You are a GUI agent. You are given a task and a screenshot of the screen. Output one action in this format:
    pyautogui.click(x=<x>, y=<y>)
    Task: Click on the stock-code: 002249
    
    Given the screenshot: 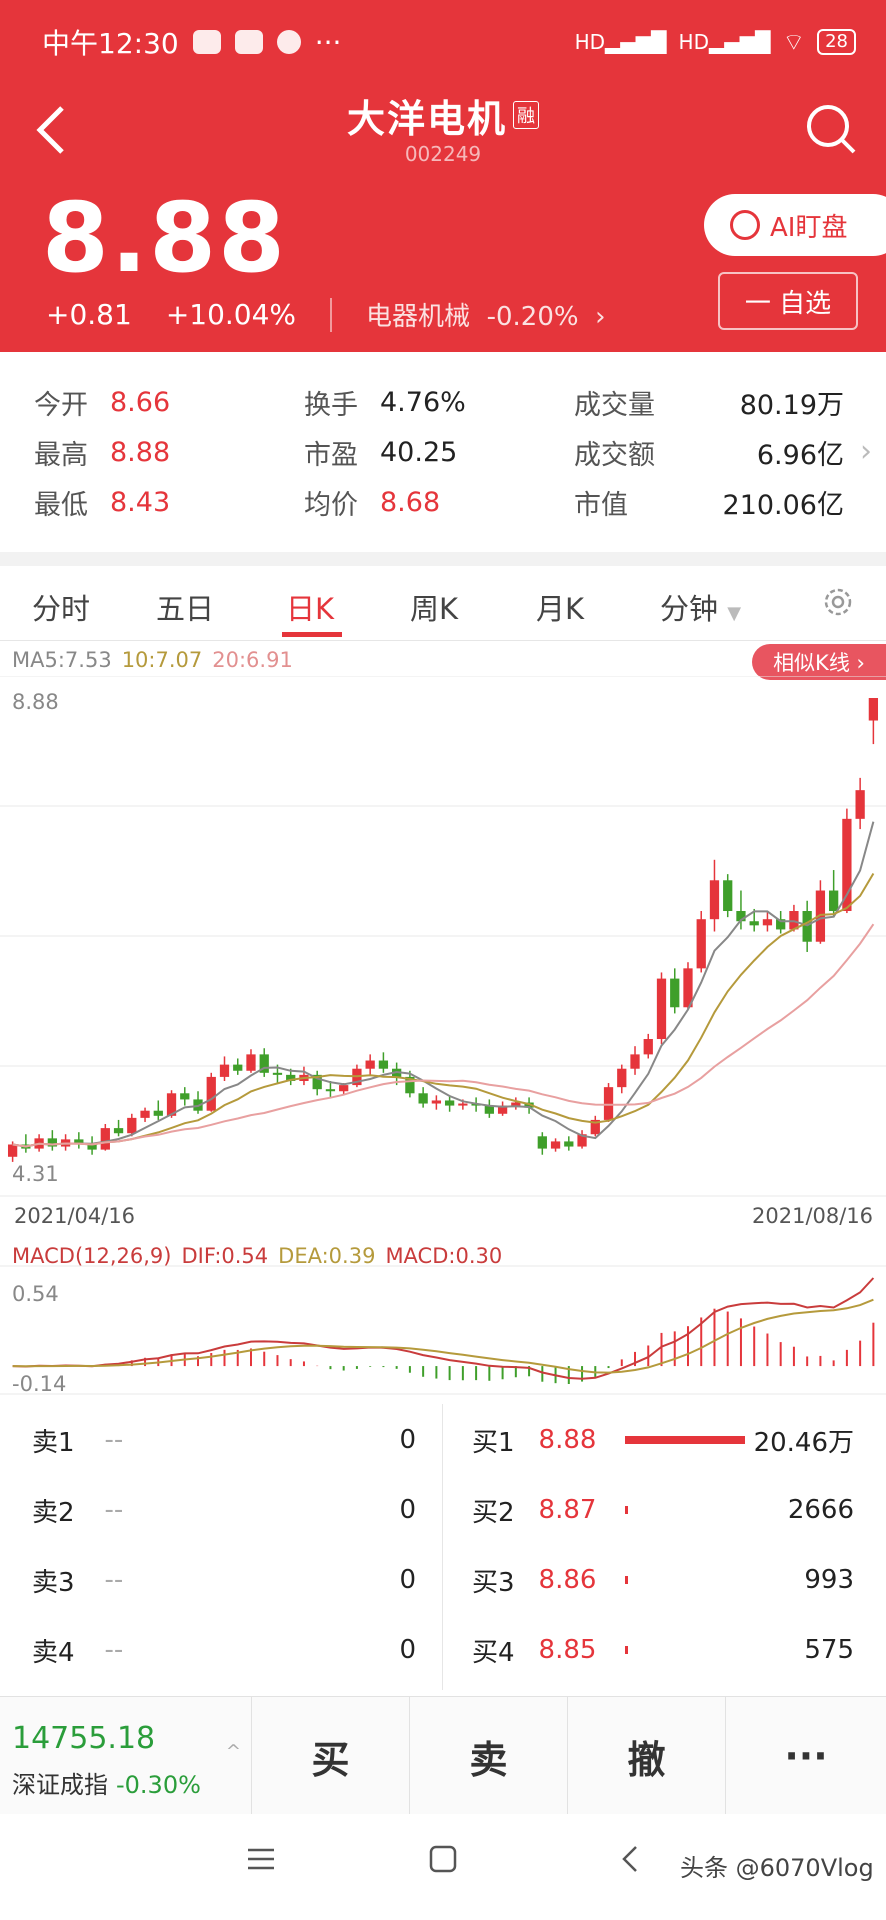 What is the action you would take?
    pyautogui.click(x=443, y=154)
    